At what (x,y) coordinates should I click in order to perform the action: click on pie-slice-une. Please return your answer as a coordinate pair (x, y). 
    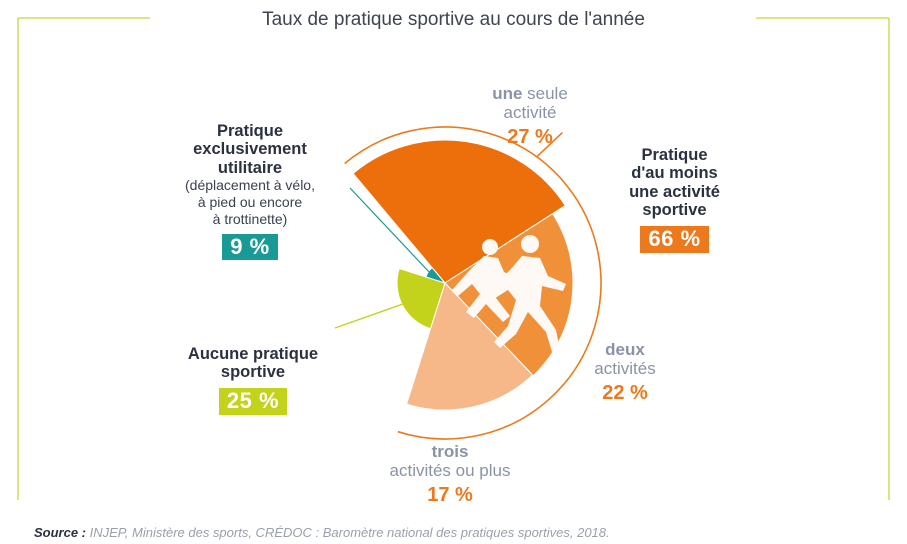
    Looking at the image, I should click on (459, 211).